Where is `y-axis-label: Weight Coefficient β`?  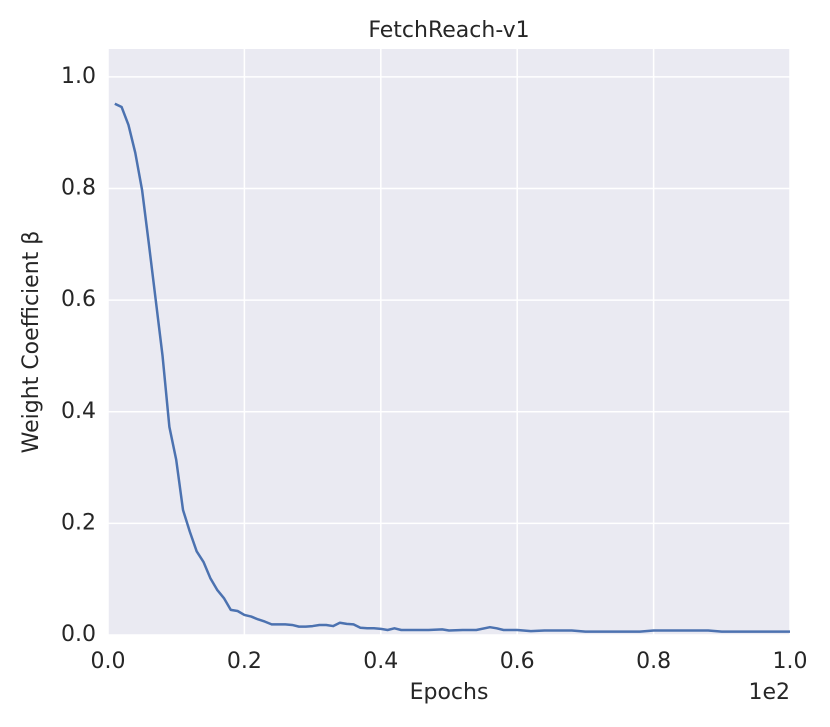 y-axis-label: Weight Coefficient β is located at coordinates (31, 342).